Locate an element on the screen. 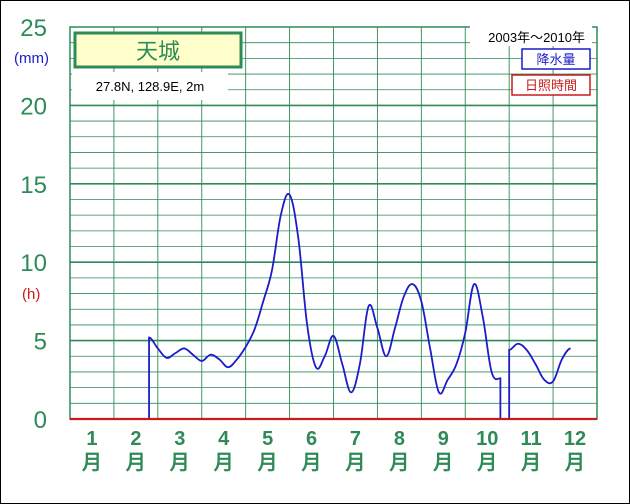 The image size is (630, 504). location-box is located at coordinates (150, 86).